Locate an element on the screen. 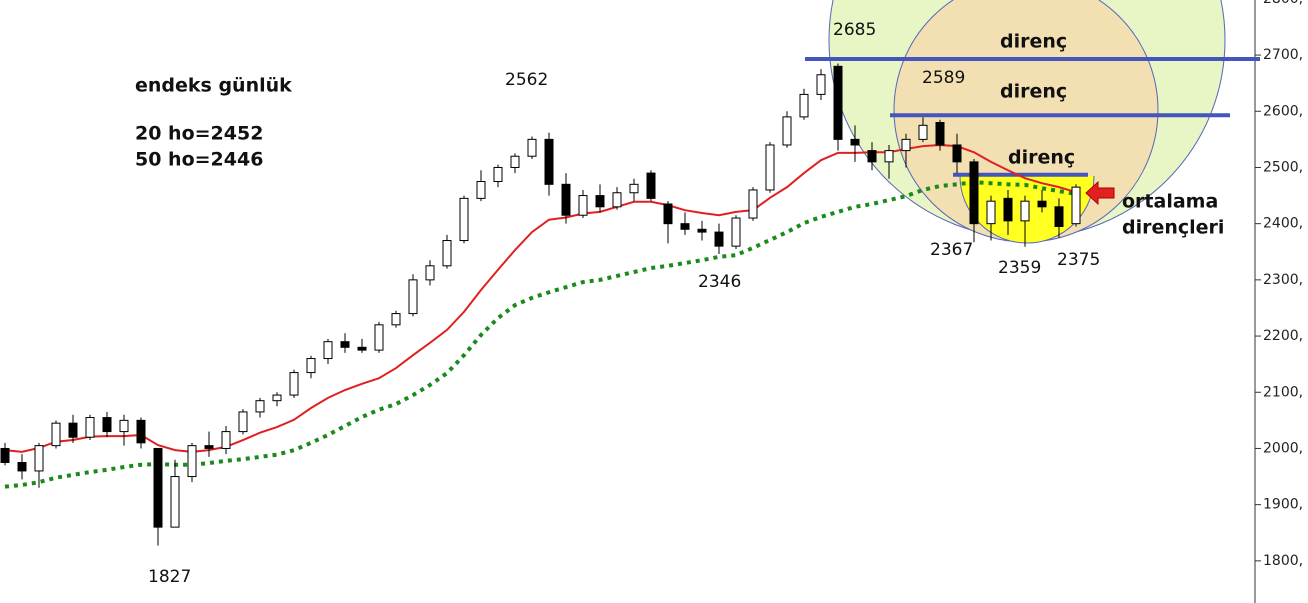 The width and height of the screenshot is (1308, 603). y-tick-label: 1900, is located at coordinates (1283, 505).